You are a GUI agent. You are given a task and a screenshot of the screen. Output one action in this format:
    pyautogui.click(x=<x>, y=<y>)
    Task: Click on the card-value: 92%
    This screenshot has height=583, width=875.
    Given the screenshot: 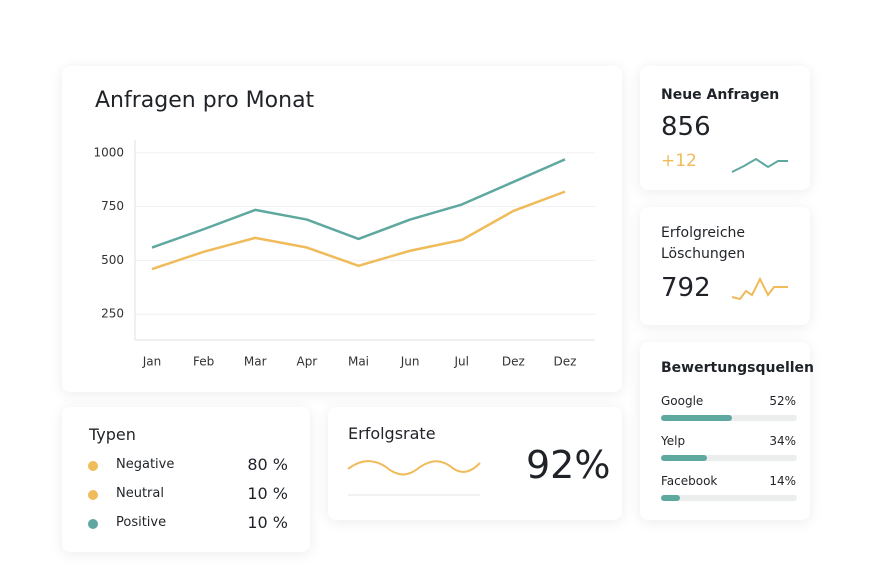 What is the action you would take?
    pyautogui.click(x=568, y=465)
    